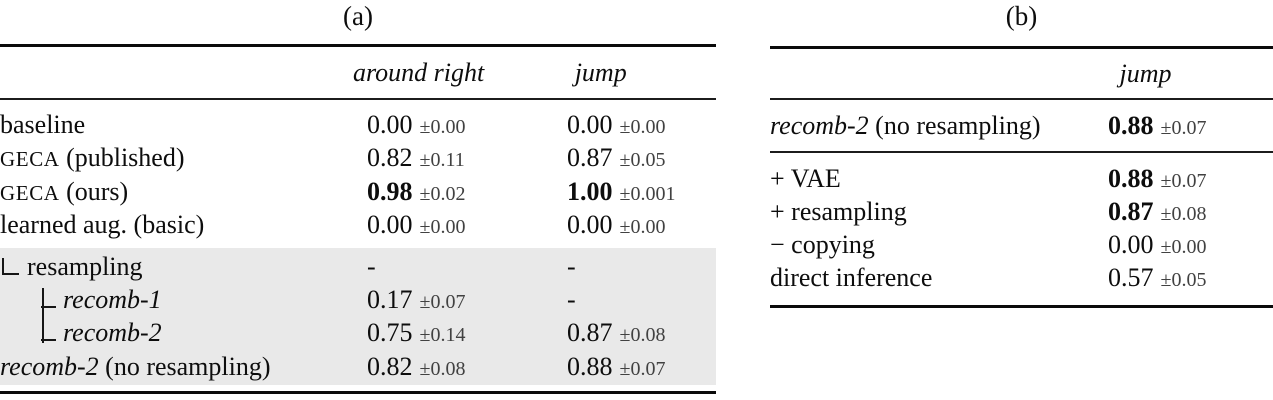  Describe the element at coordinates (1145, 73) in the screenshot. I see `table-b-header-jump: jump` at that location.